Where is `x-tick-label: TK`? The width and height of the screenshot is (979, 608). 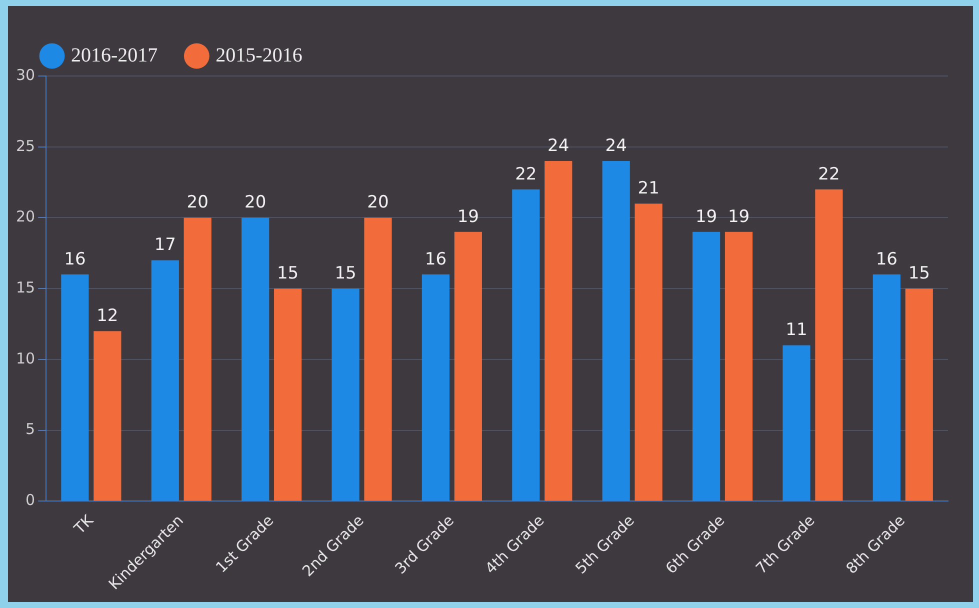
x-tick-label: TK is located at coordinates (84, 524).